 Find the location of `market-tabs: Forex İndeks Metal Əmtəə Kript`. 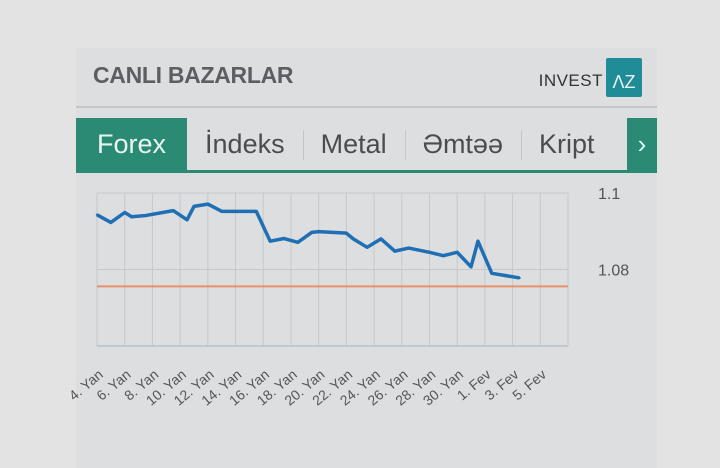

market-tabs: Forex İndeks Metal Əmtəə Kript is located at coordinates (366, 145).